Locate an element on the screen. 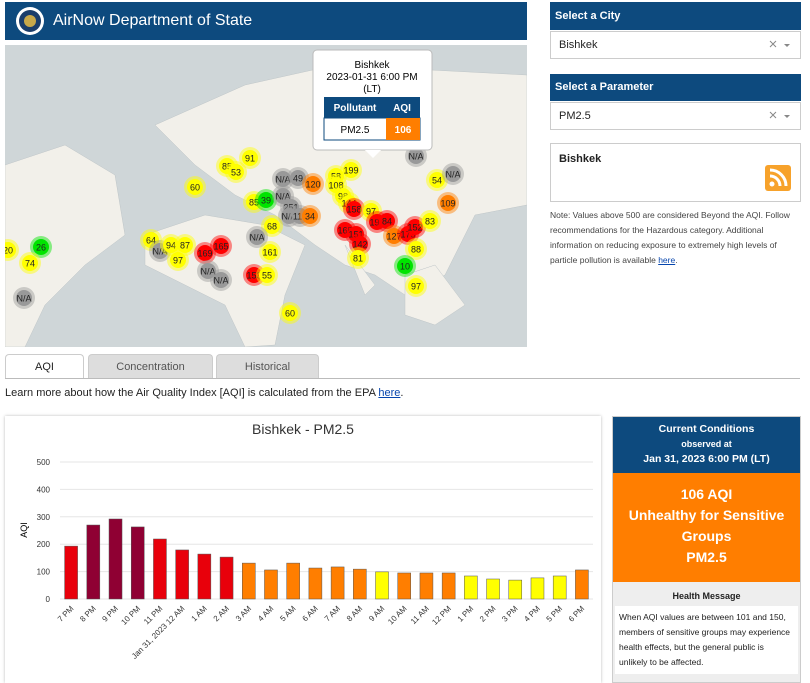 Image resolution: width=810 pixels, height=683 pixels. seal is located at coordinates (30, 21).